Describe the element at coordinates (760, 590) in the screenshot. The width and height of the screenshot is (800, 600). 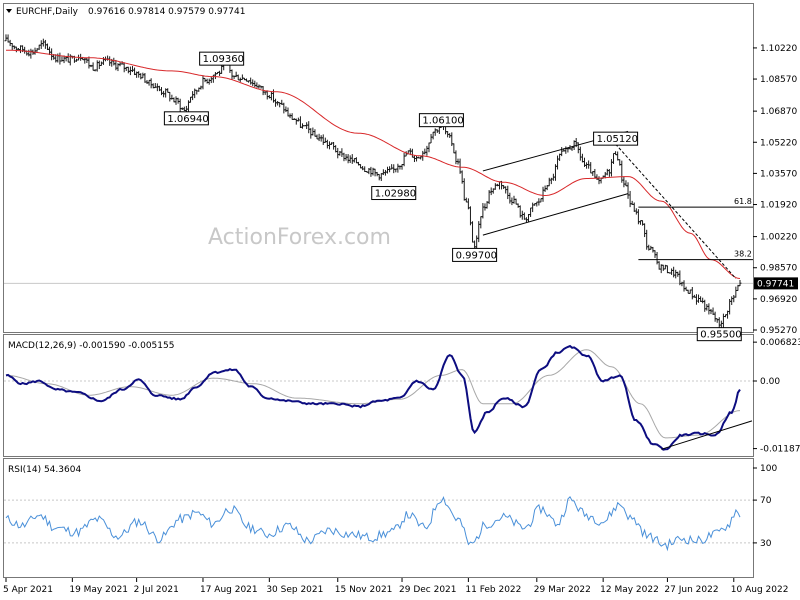
I see `x-tick-label: 10 Aug 2022` at that location.